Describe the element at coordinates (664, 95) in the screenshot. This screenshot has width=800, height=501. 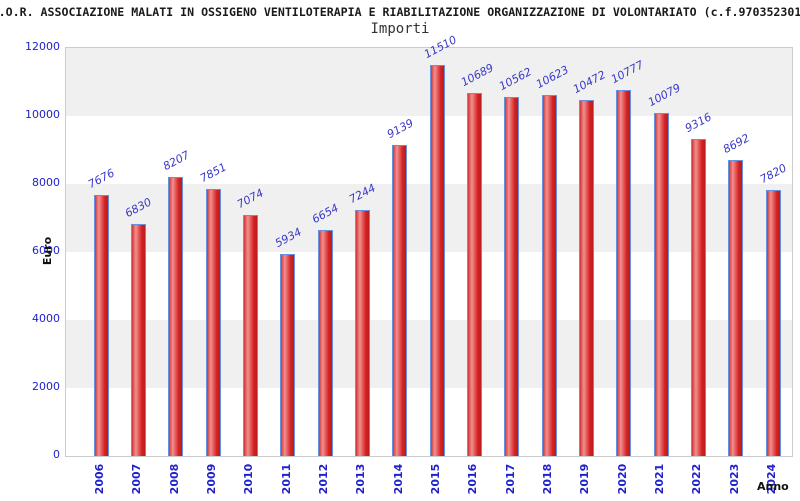
I see `bar-value-label: 10079` at that location.